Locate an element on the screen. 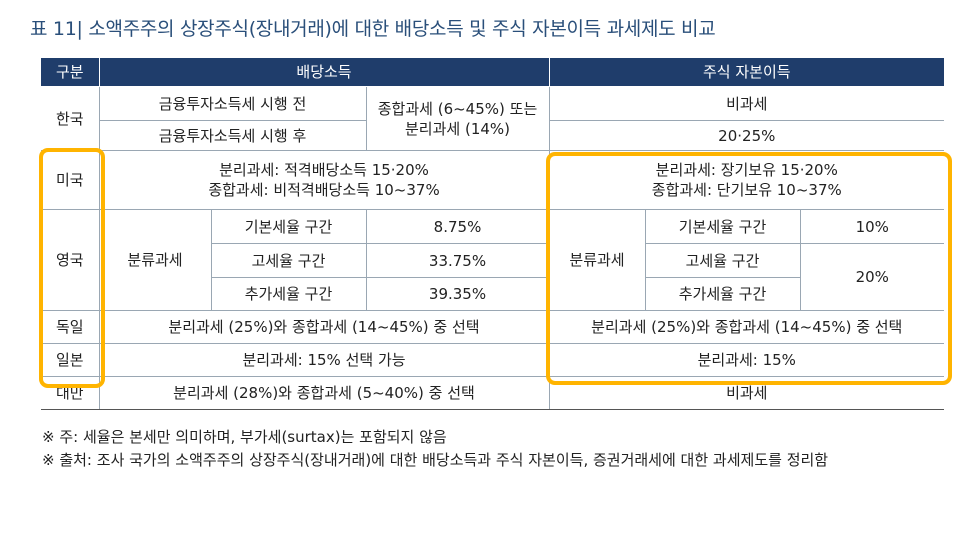  country-germany: 독일 is located at coordinates (70, 327).